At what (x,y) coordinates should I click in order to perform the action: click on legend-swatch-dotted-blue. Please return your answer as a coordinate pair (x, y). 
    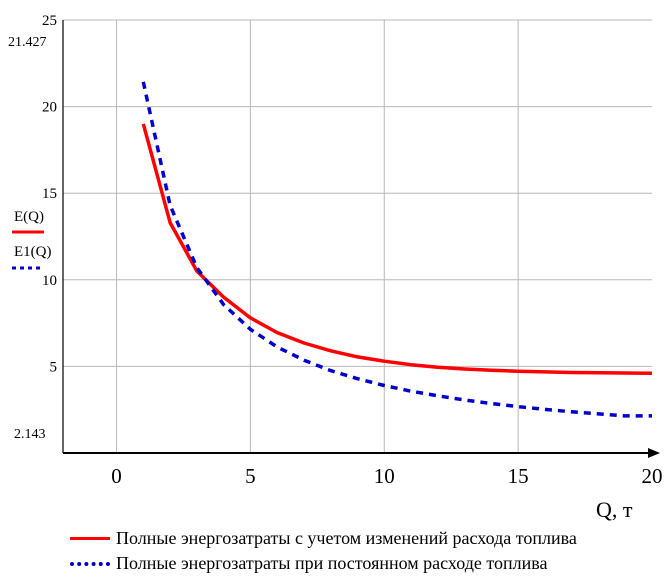
    Looking at the image, I should click on (90, 563).